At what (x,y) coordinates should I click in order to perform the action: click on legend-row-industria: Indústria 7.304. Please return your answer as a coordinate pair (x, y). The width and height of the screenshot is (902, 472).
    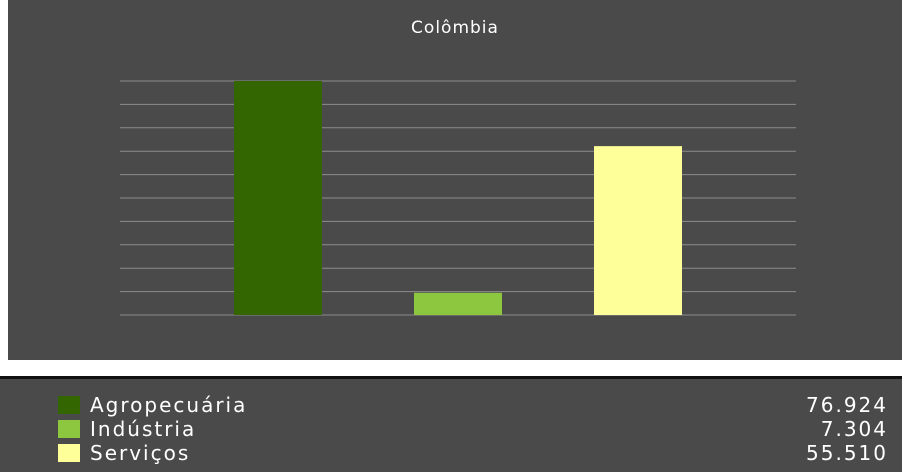
    Looking at the image, I should click on (451, 429).